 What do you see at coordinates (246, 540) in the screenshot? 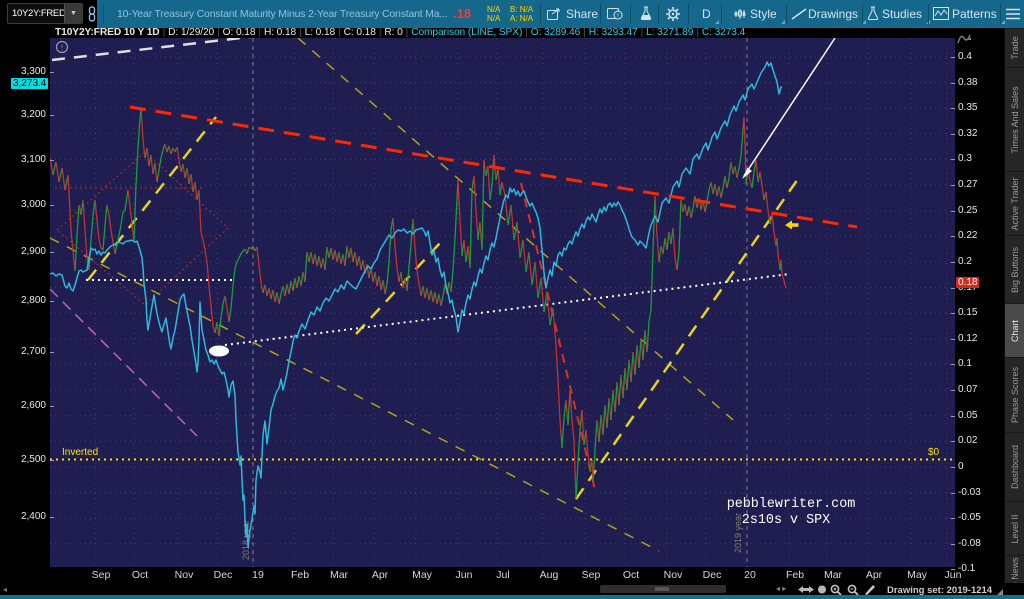
I see `svg-text: 2018 year` at bounding box center [246, 540].